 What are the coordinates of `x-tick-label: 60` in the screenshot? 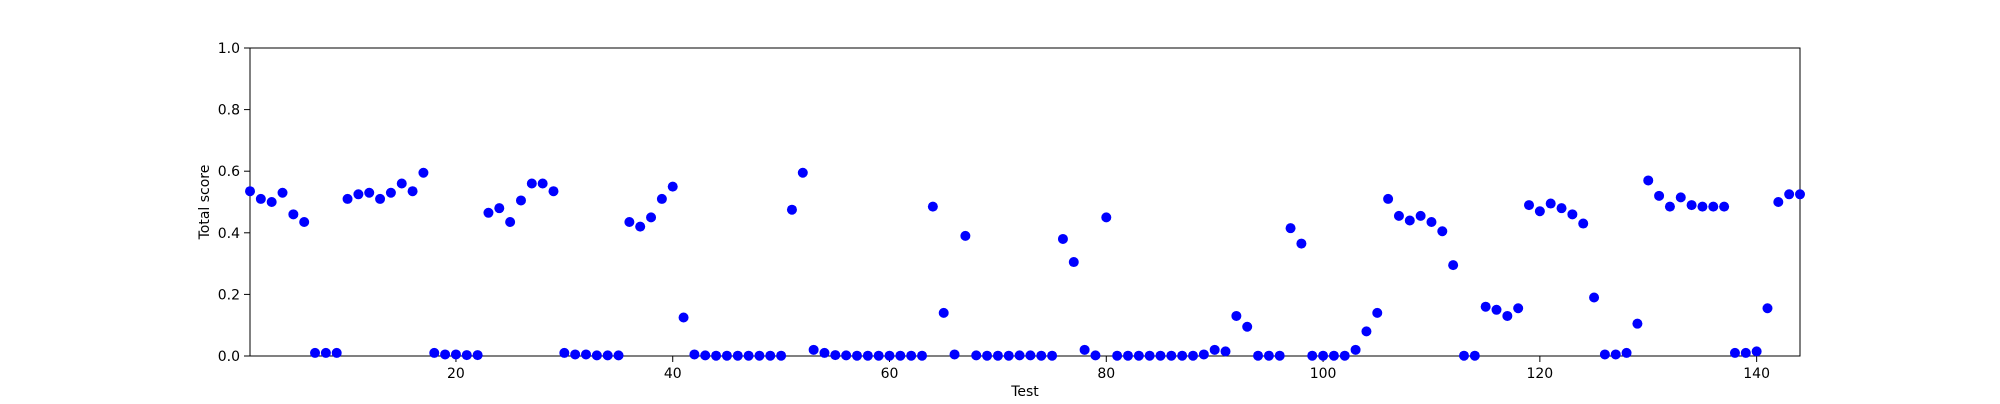 It's located at (890, 374).